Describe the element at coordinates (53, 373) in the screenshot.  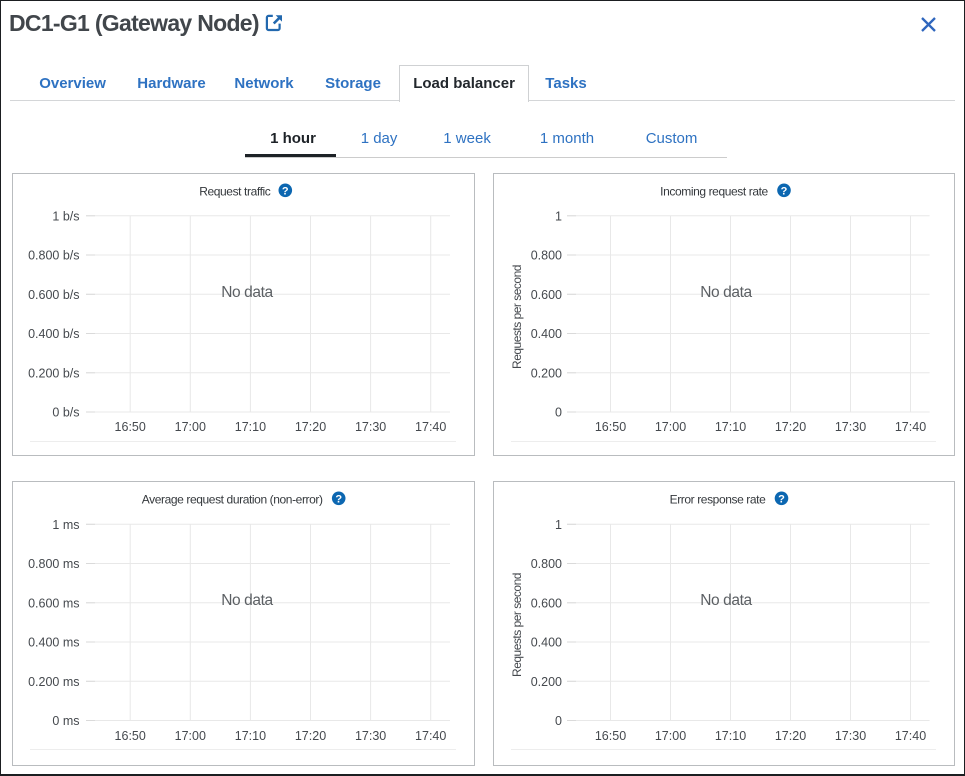
I see `svg-text: 0.200 b/s` at that location.